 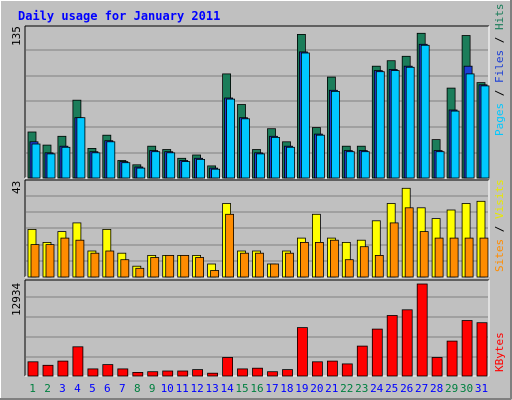 I want to click on y-scale-label-top: 135, so click(x=16, y=36).